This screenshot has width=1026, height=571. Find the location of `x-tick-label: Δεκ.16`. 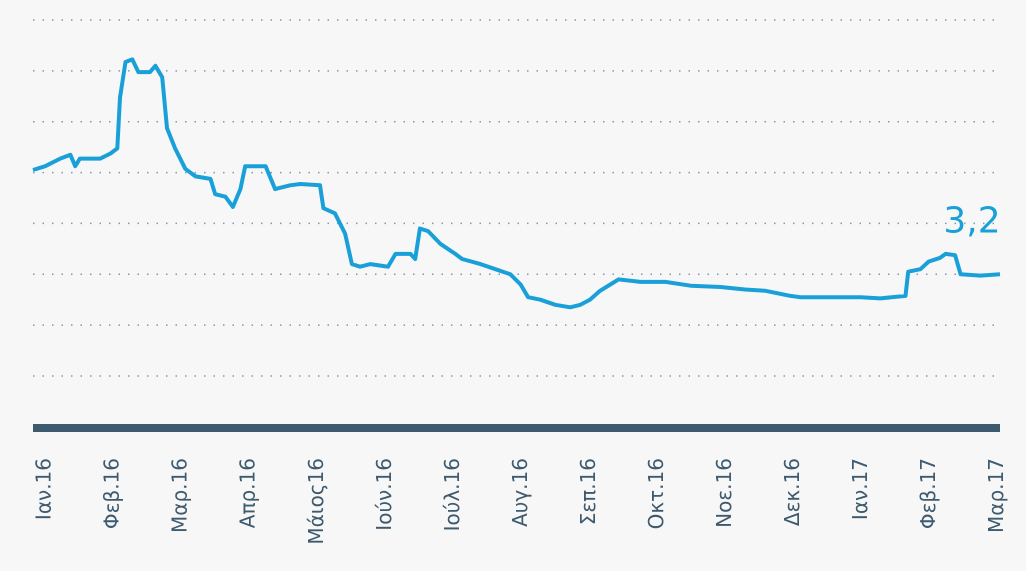

x-tick-label: Δεκ.16 is located at coordinates (792, 492).